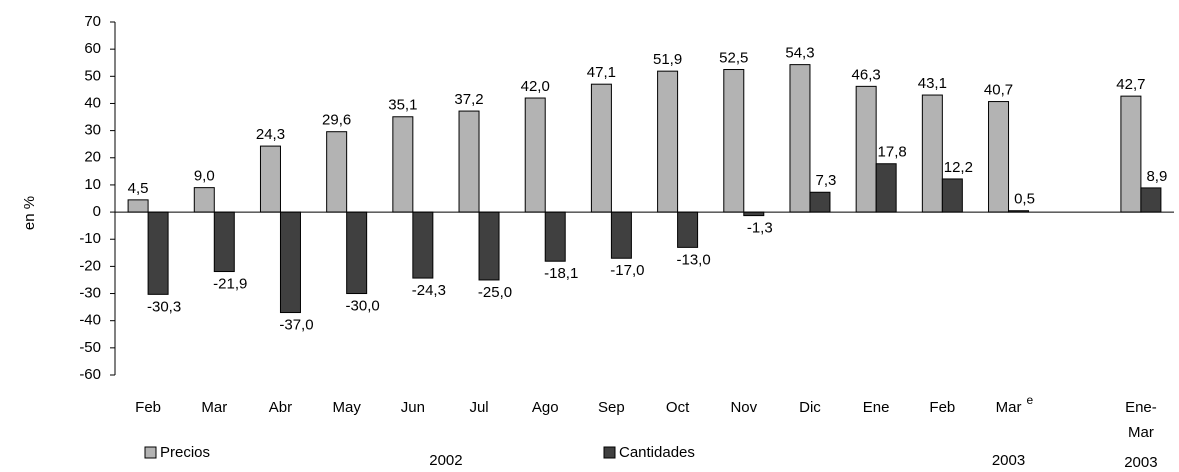 Image resolution: width=1179 pixels, height=472 pixels. I want to click on y-tick-label: -60, so click(90, 374).